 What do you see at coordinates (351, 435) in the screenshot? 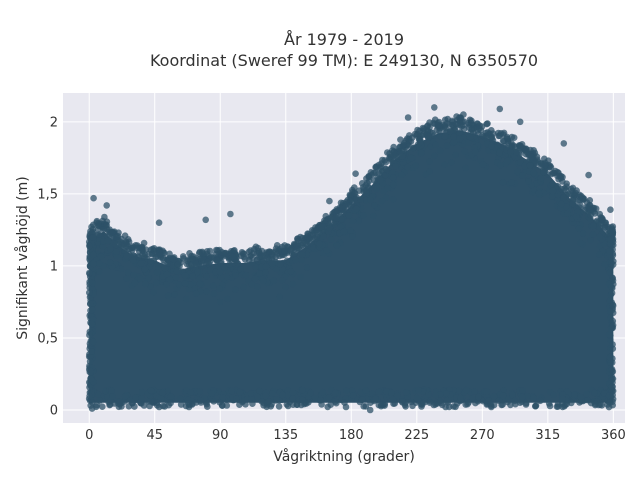
I see `x-tick-label: 180` at bounding box center [351, 435].